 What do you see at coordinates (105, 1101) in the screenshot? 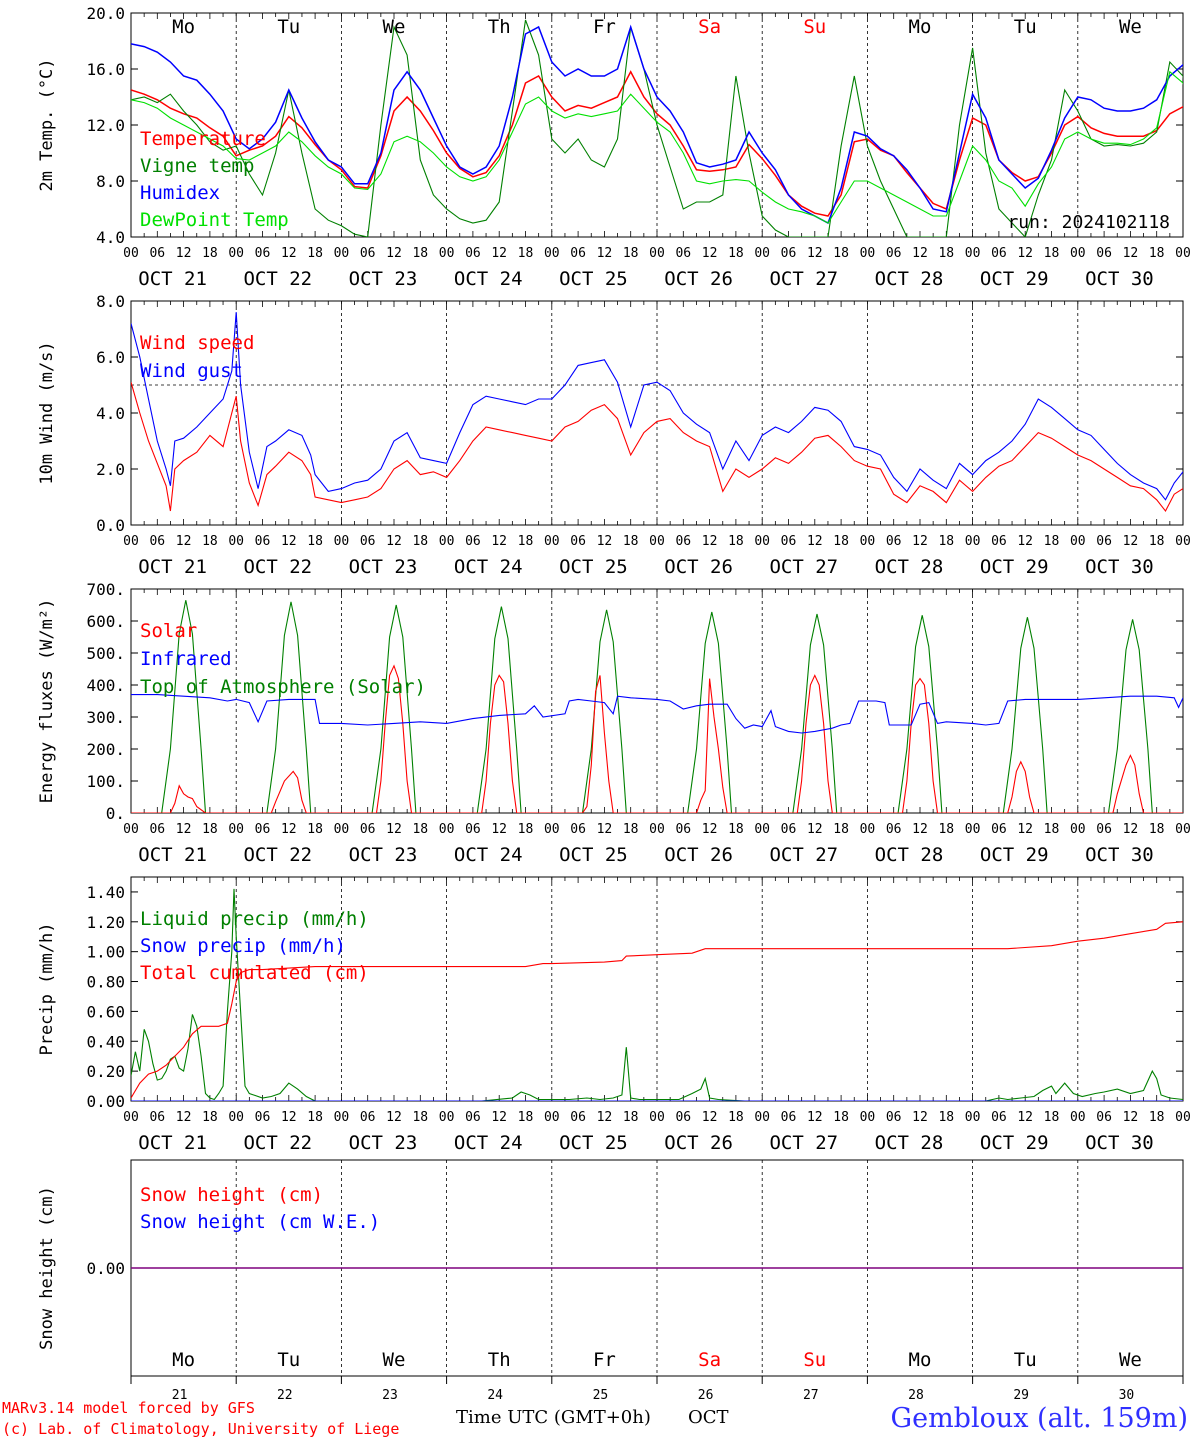
I see `y-tick-label: 0.00` at bounding box center [105, 1101].